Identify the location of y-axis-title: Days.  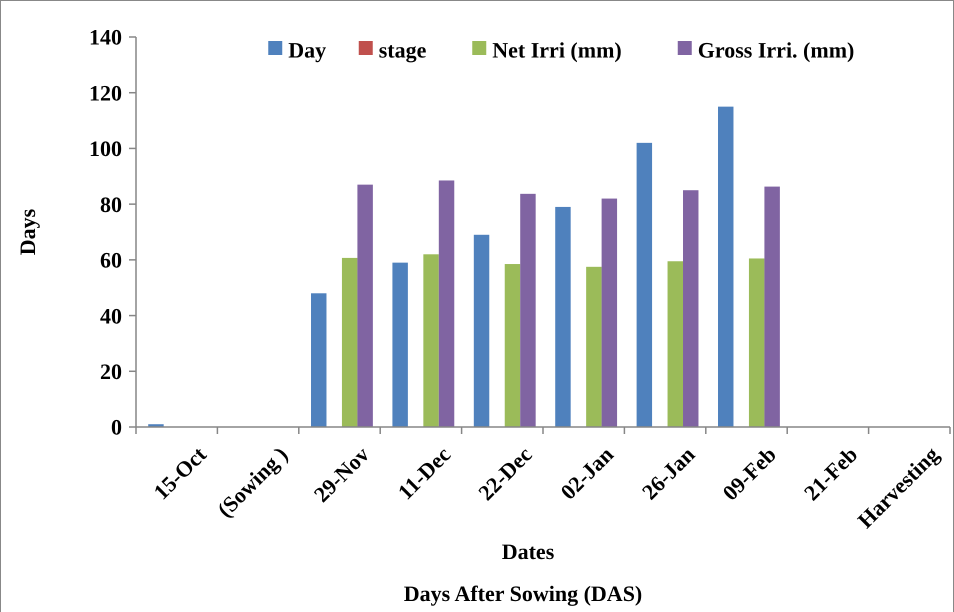
(27, 232).